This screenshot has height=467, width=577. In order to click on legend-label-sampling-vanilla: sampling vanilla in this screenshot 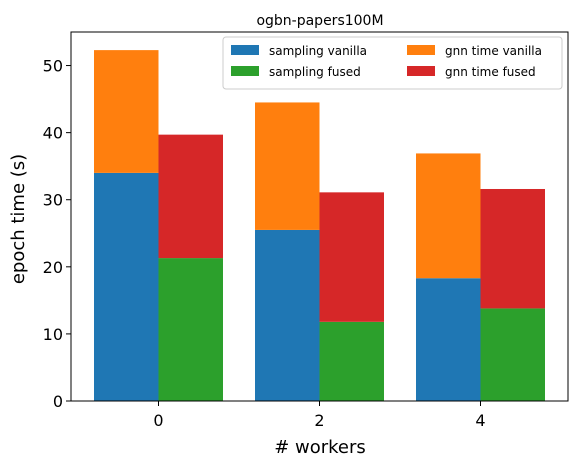, I will do `click(318, 51)`.